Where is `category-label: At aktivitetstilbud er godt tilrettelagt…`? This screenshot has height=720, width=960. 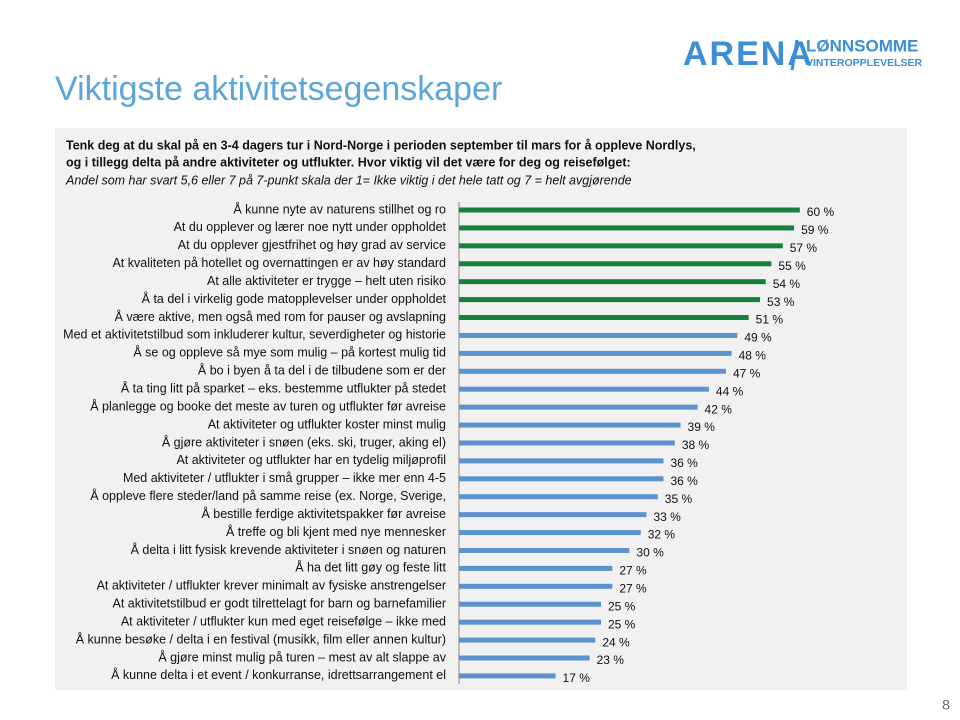
category-label: At aktivitetstilbud er godt tilrettelagt… is located at coordinates (279, 604).